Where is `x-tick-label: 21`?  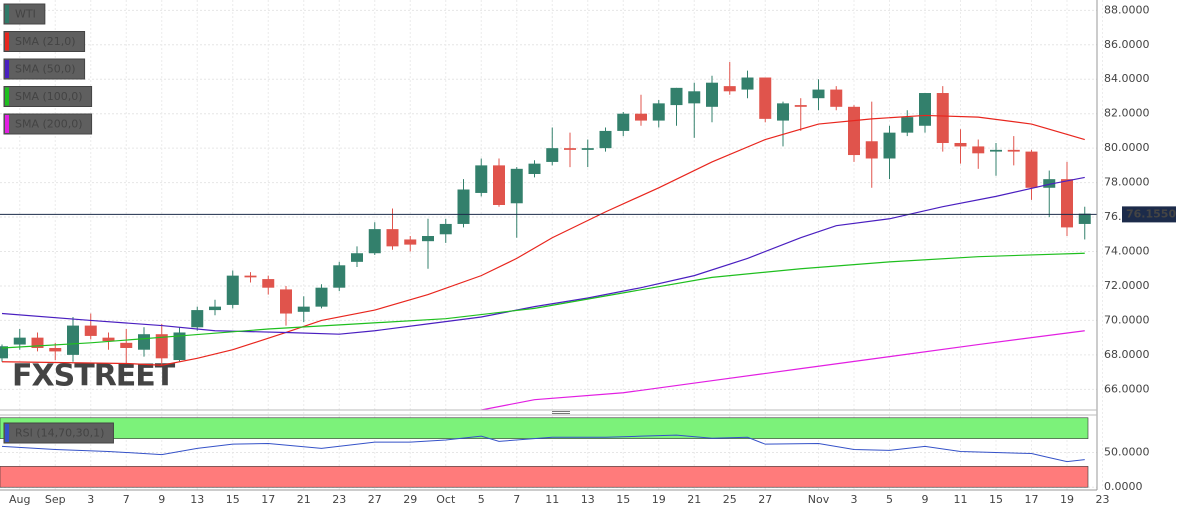 x-tick-label: 21 is located at coordinates (694, 499).